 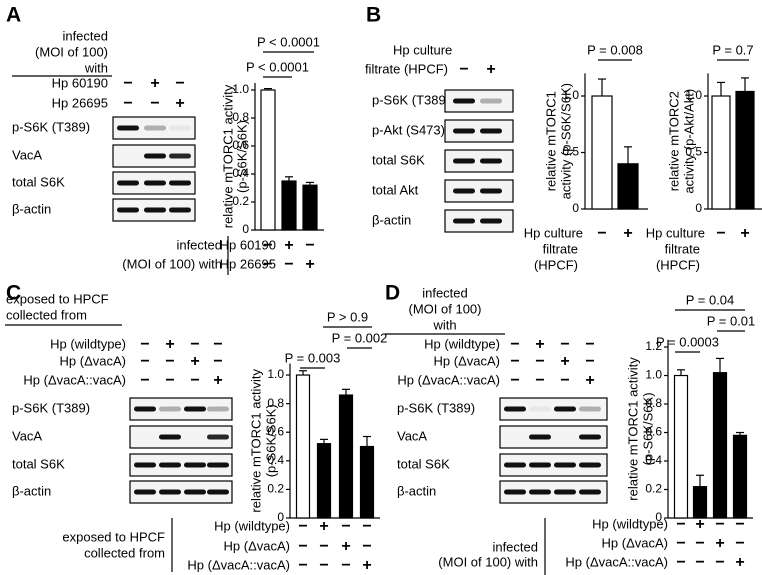 I want to click on y-axis-label: (p-S6K/S6K), so click(x=647, y=428).